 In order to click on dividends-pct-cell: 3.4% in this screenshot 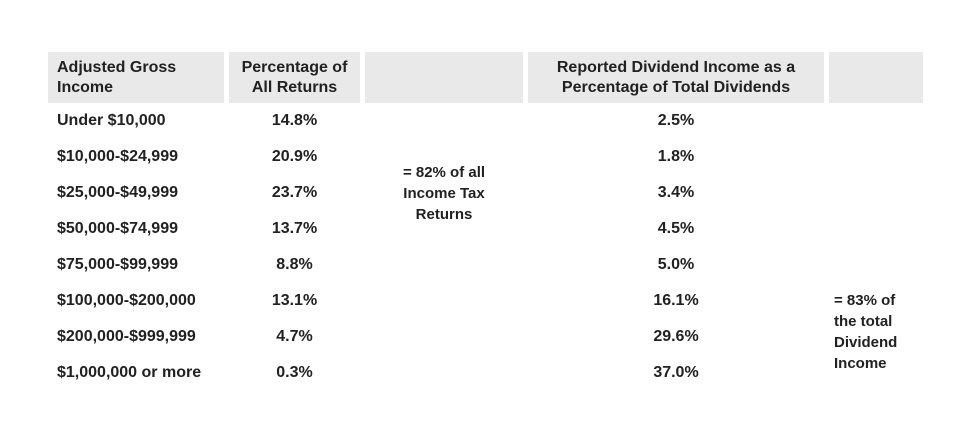, I will do `click(676, 192)`.